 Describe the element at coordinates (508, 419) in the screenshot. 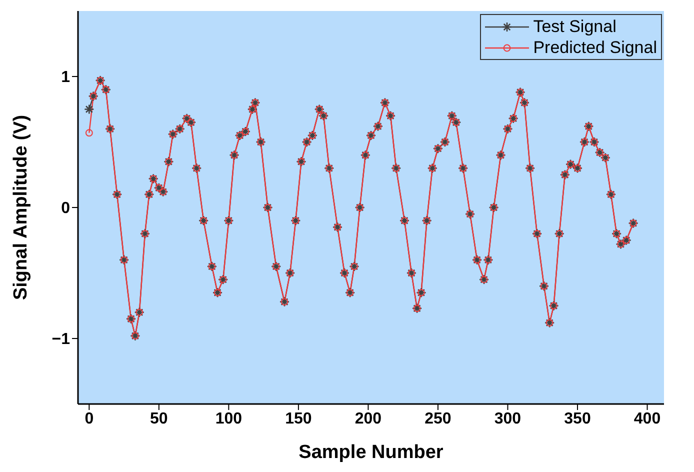

I see `x-tick-label: 300` at that location.